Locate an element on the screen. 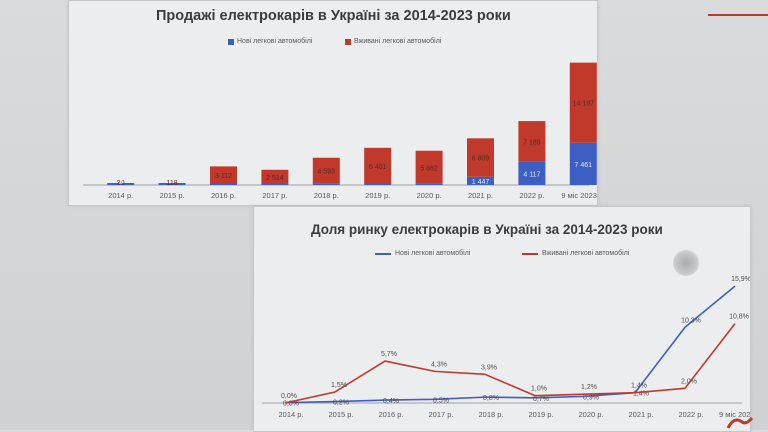  share-label-used-9: 10,8% is located at coordinates (739, 317).